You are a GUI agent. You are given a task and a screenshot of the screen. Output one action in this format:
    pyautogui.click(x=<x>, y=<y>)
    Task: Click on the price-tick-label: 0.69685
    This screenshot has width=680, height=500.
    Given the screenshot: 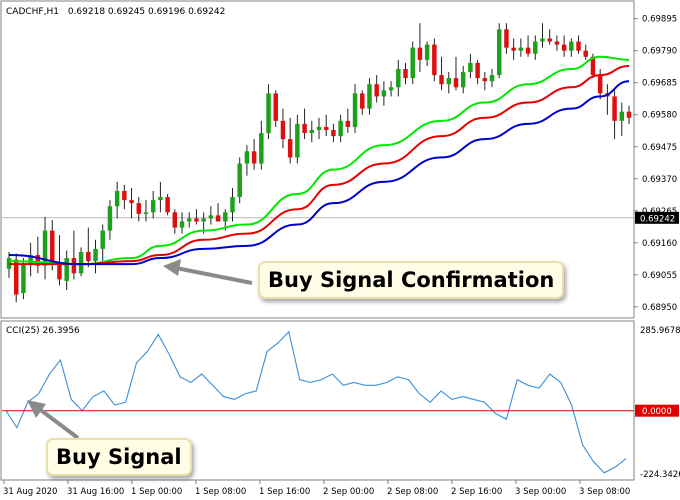 What is the action you would take?
    pyautogui.click(x=659, y=84)
    